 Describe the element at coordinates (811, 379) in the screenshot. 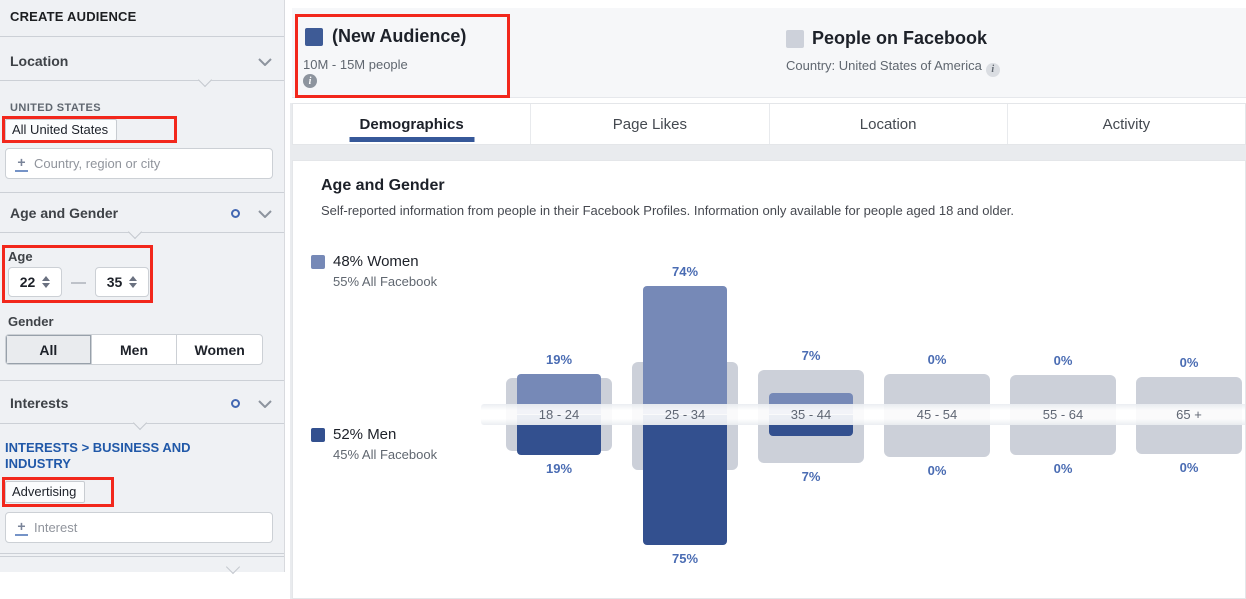

I see `chart-column-35-44: 7% 7%` at that location.